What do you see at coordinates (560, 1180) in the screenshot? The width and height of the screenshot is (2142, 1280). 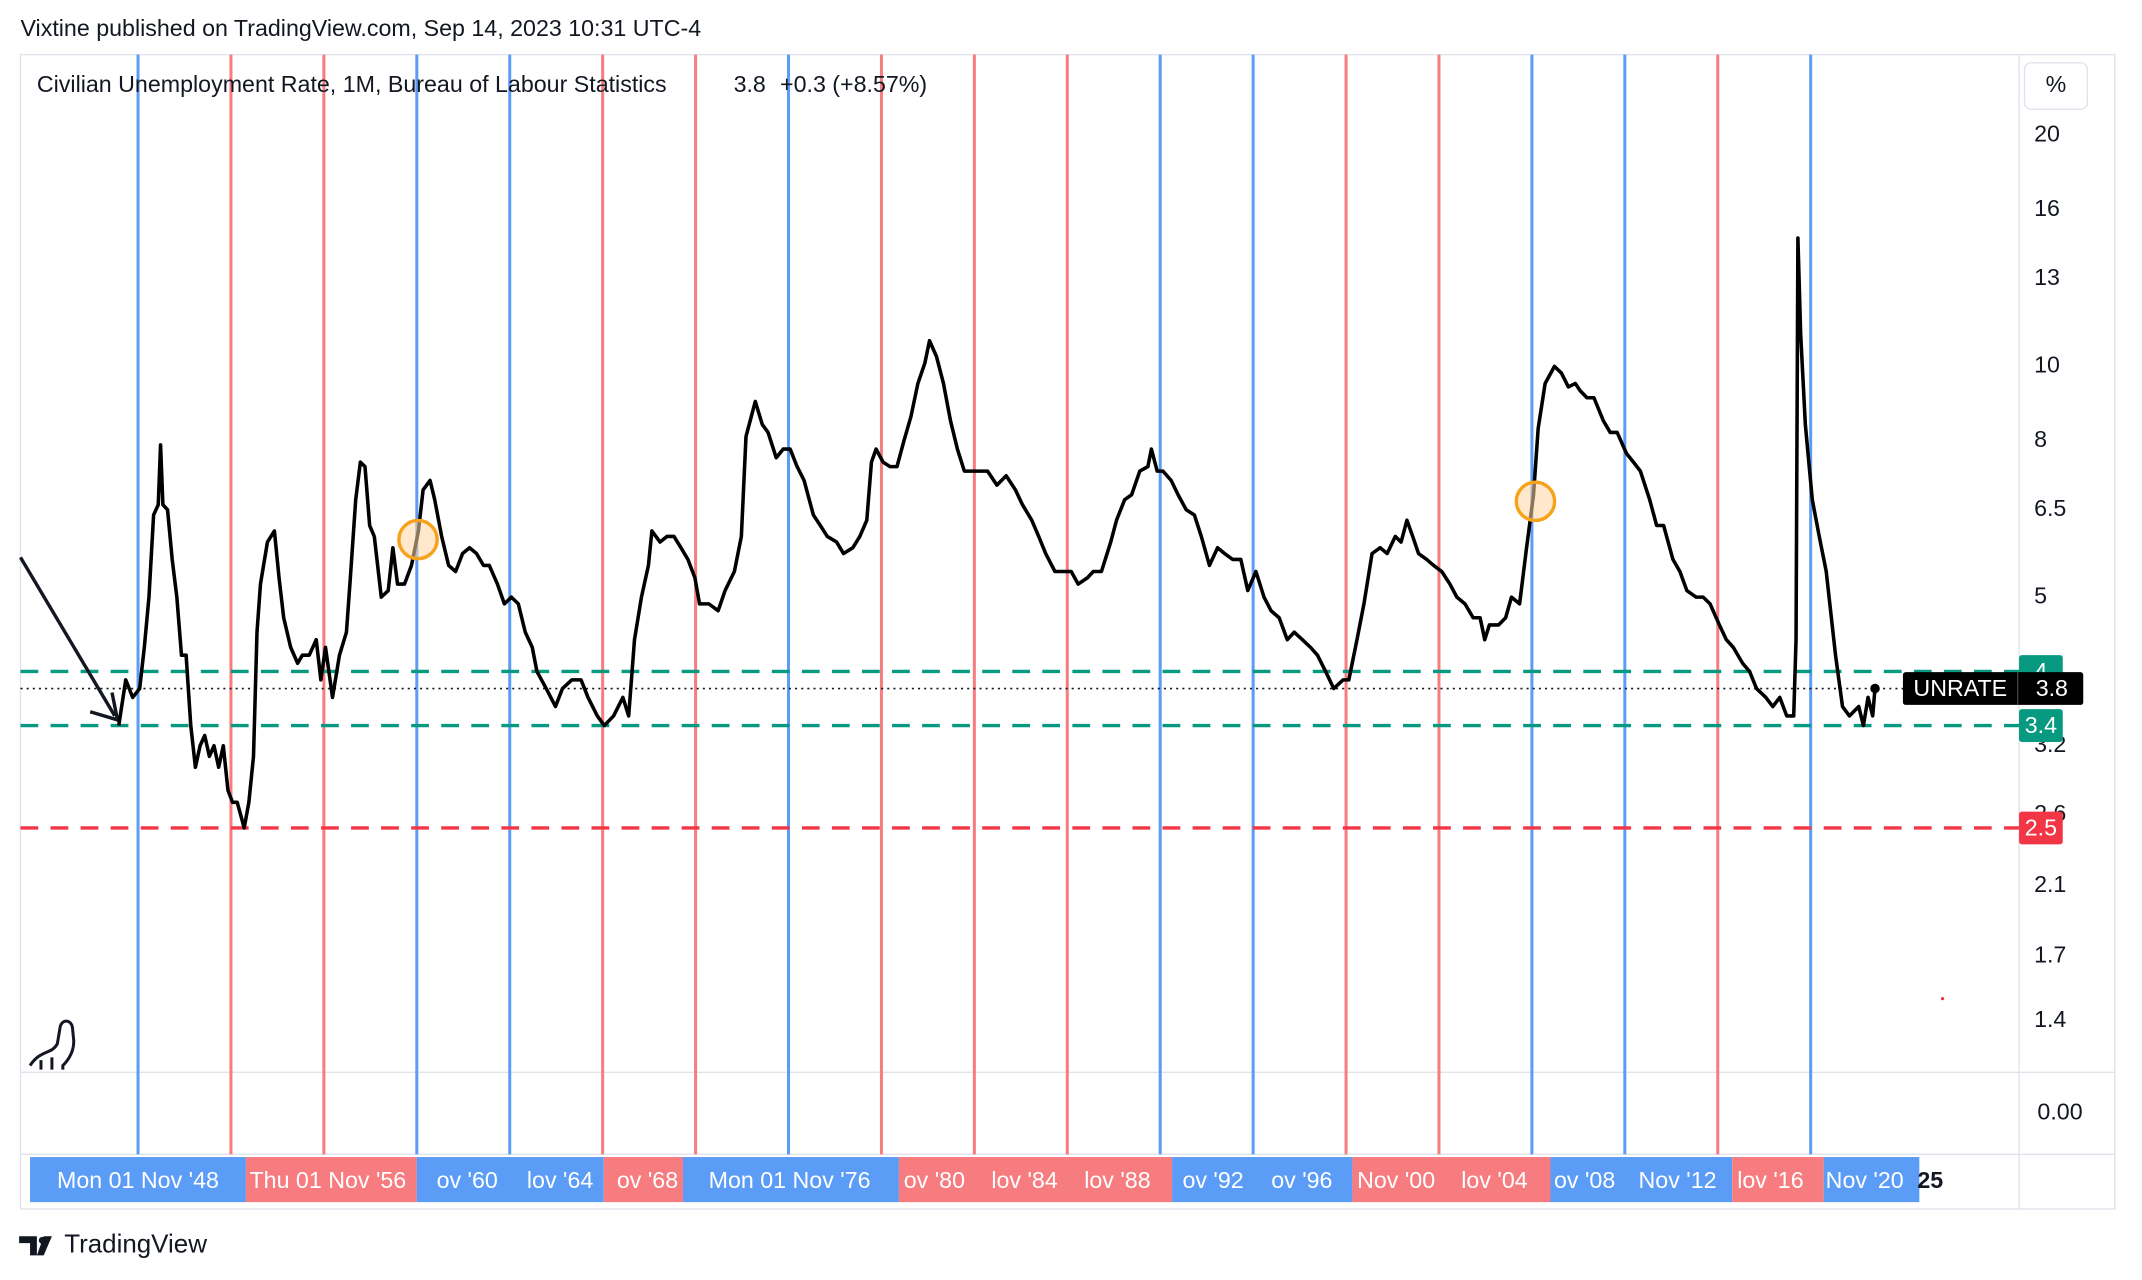 I see `x-tick-label: lov '64` at bounding box center [560, 1180].